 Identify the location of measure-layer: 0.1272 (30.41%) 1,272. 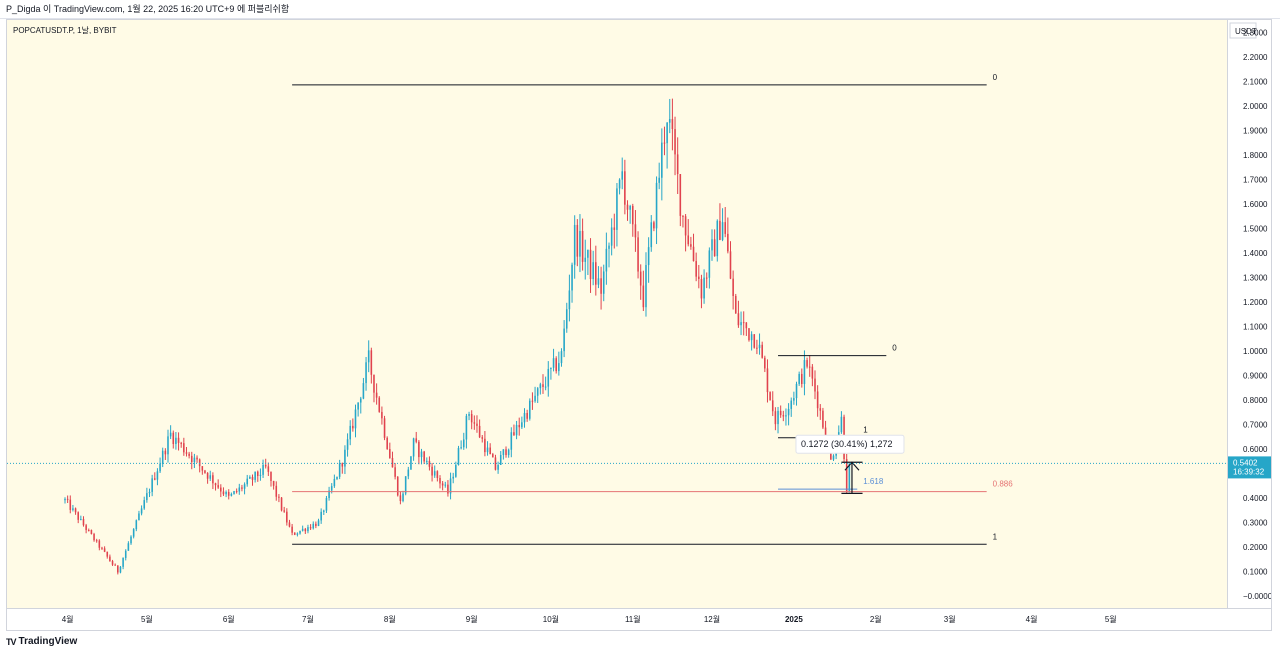
(850, 464).